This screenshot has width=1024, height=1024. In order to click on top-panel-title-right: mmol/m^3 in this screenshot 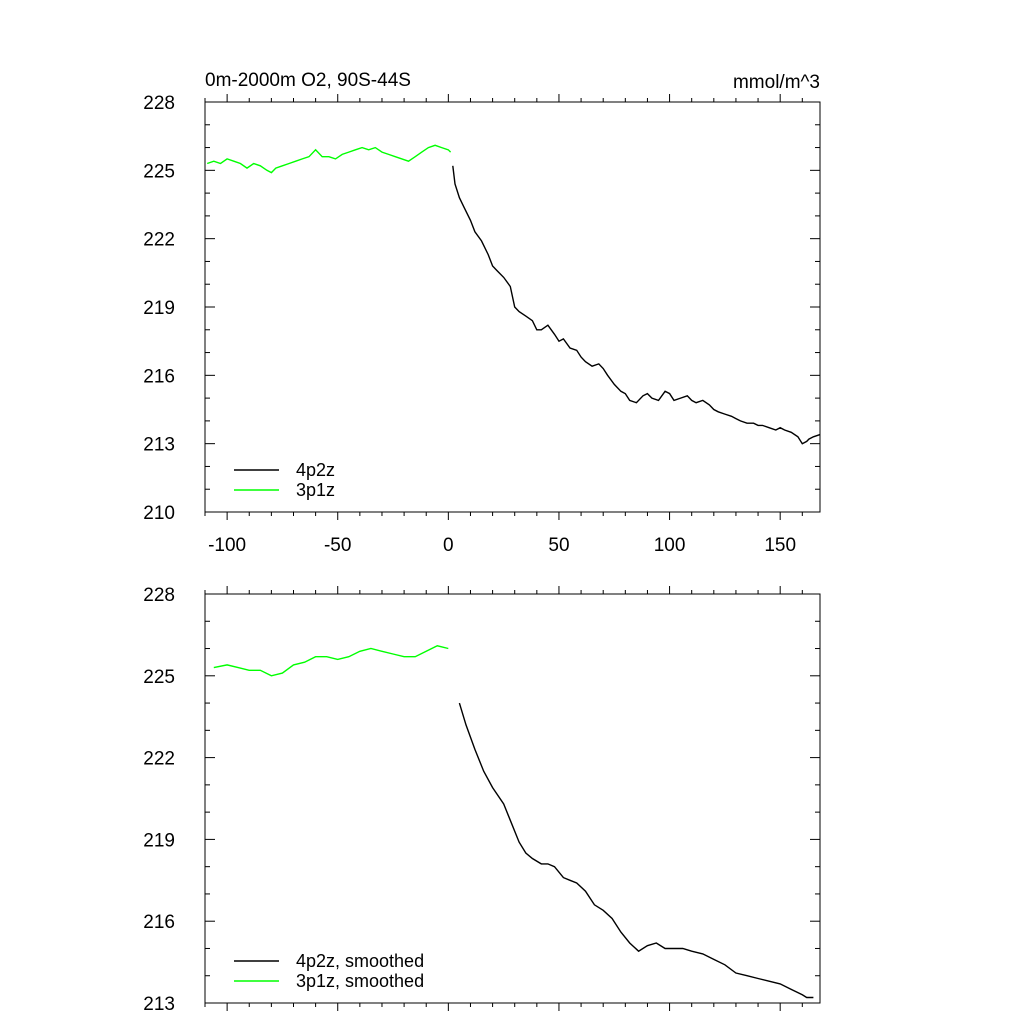, I will do `click(776, 82)`.